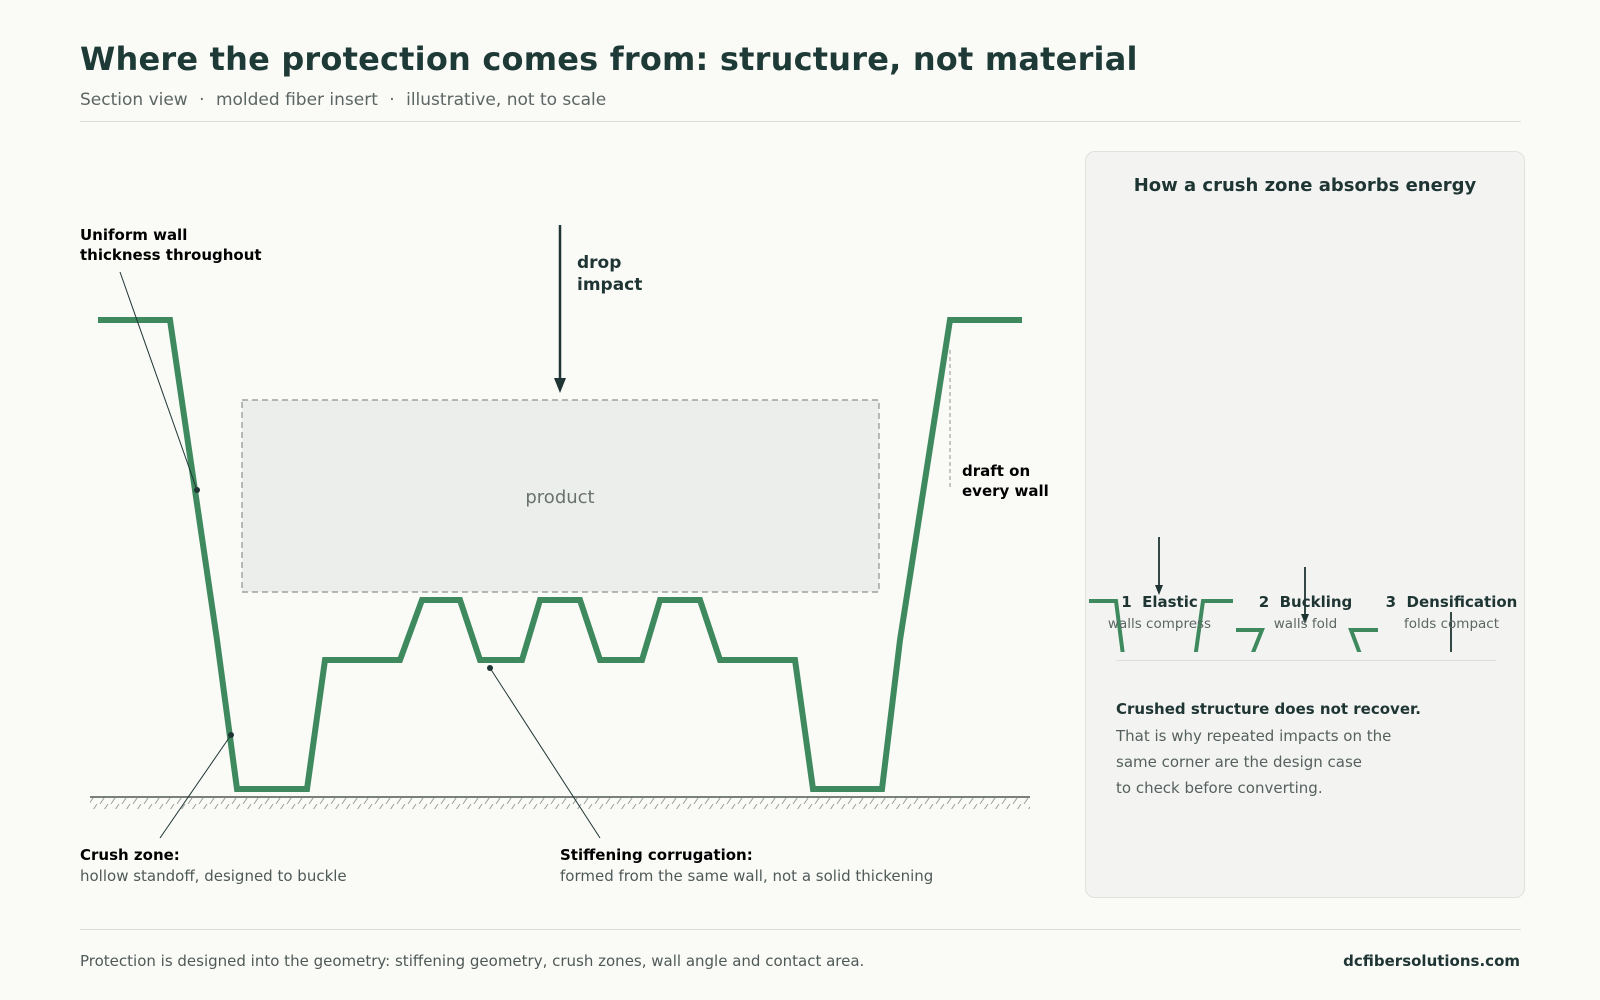 The height and width of the screenshot is (1000, 1600). Describe the element at coordinates (1391, 602) in the screenshot. I see `stage-3-number: 3` at that location.